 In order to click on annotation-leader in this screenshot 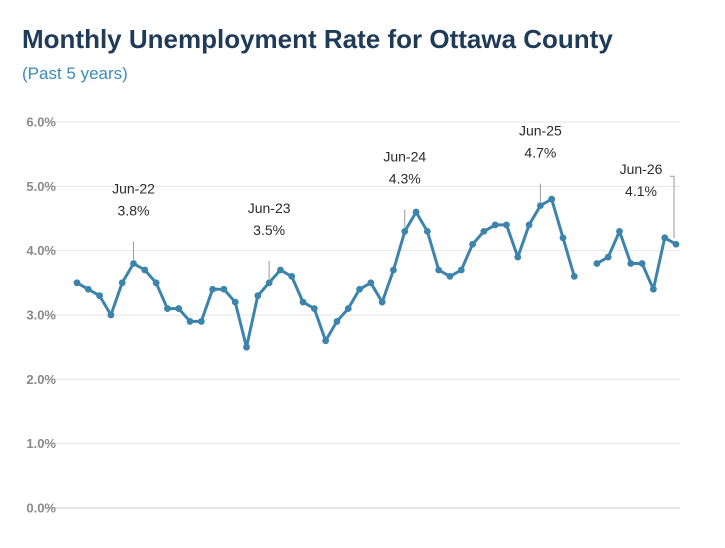, I will do `click(672, 207)`.